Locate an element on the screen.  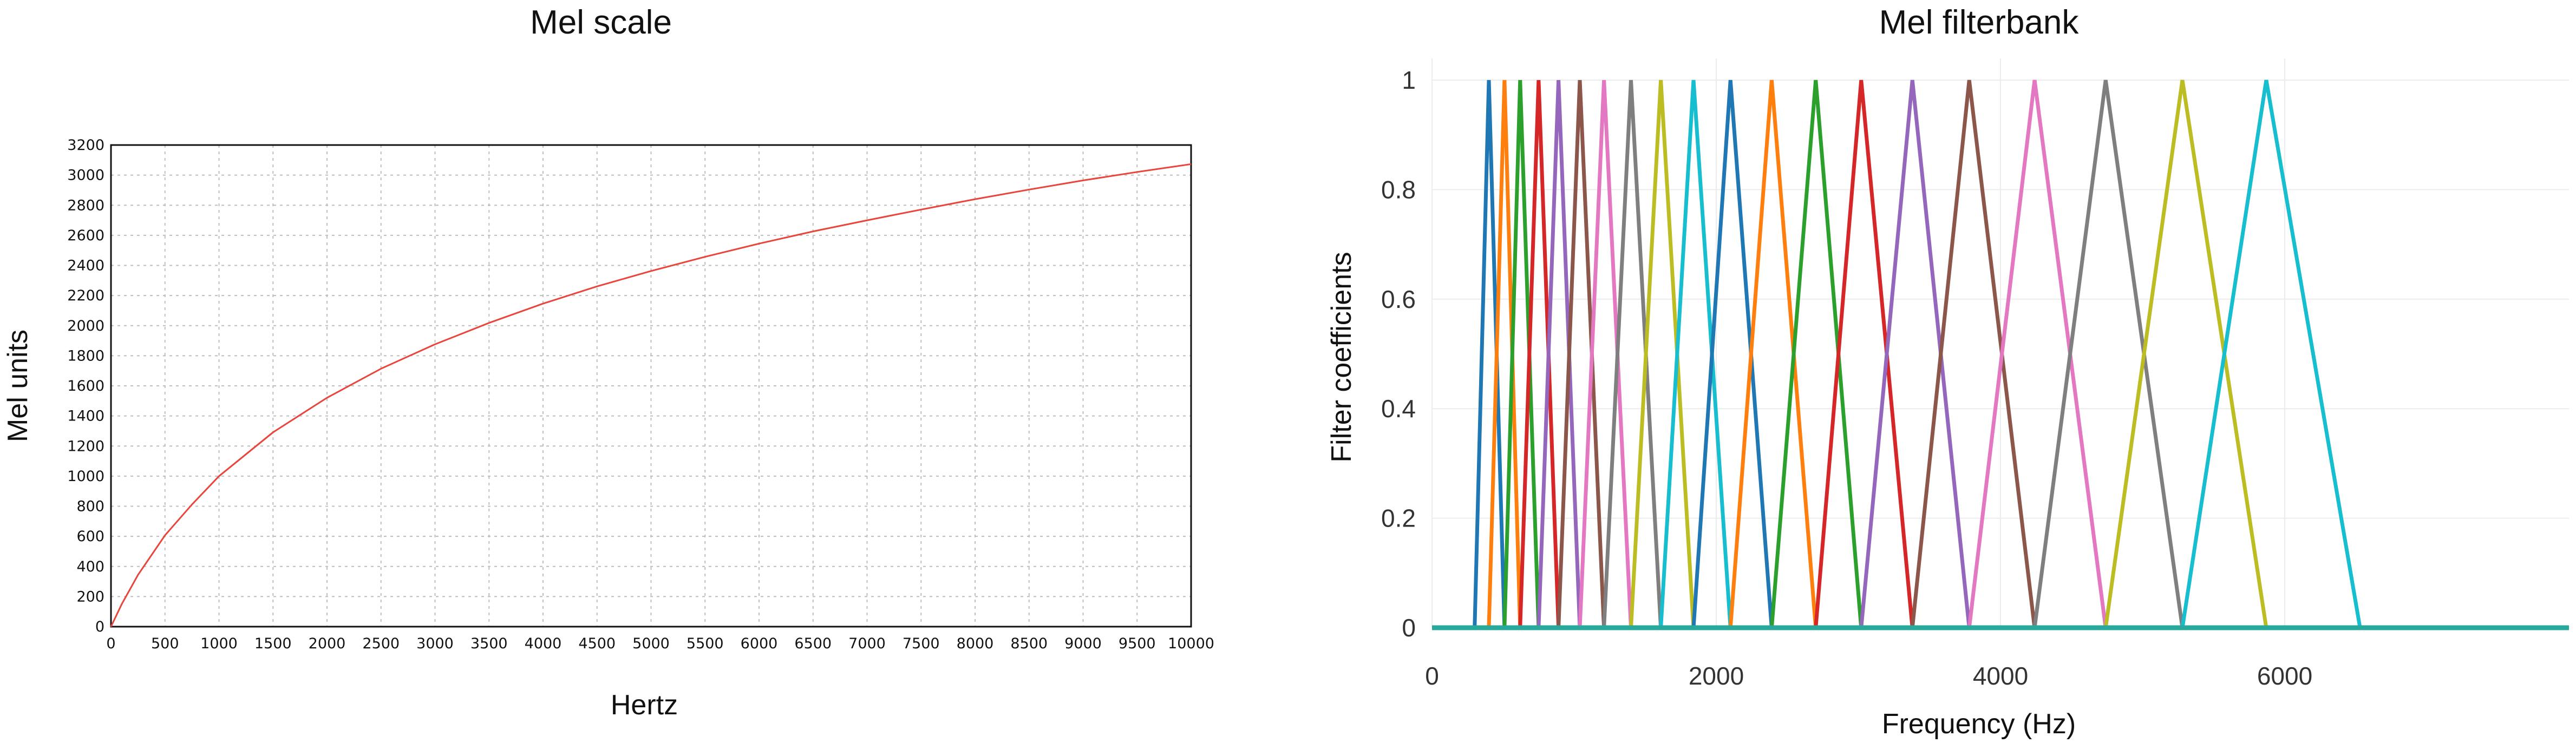
y-tick-label: 0.6 is located at coordinates (1398, 299).